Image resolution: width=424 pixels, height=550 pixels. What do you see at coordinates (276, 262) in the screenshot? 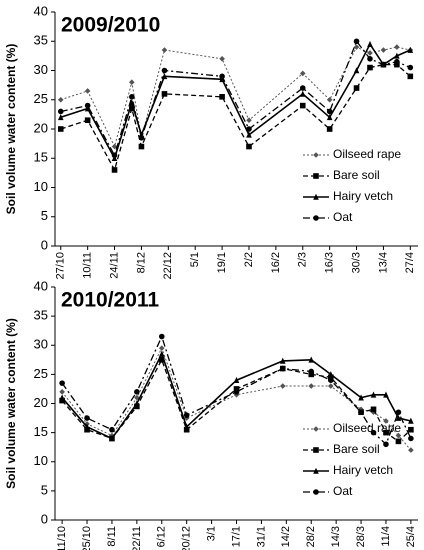
I see `x-tick-label: 16/2` at bounding box center [276, 262].